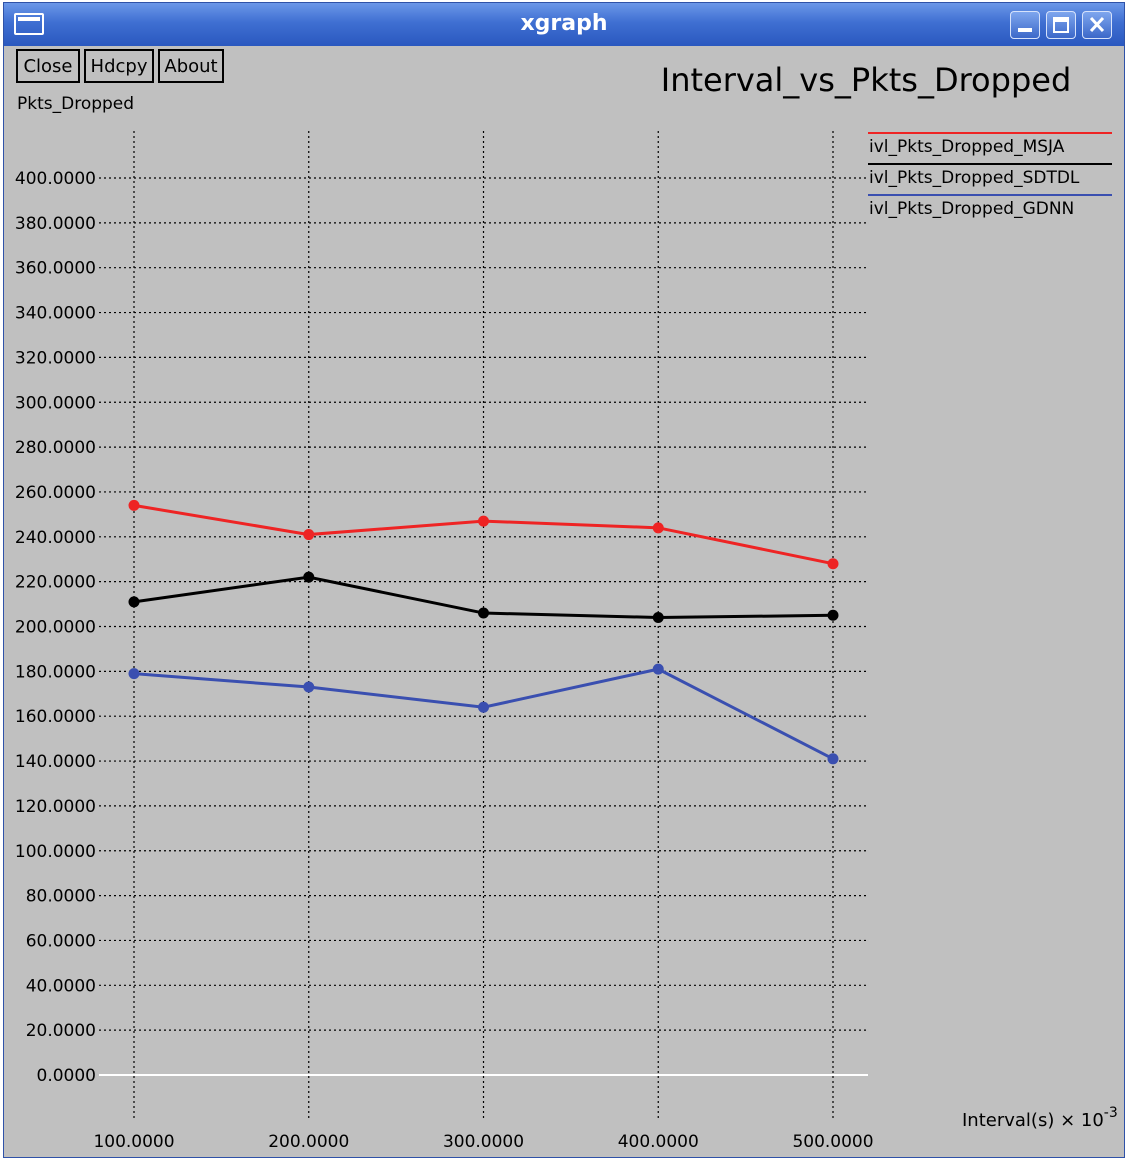 This screenshot has height=1163, width=1129. What do you see at coordinates (55, 672) in the screenshot?
I see `y-tick-label: 180.0000` at bounding box center [55, 672].